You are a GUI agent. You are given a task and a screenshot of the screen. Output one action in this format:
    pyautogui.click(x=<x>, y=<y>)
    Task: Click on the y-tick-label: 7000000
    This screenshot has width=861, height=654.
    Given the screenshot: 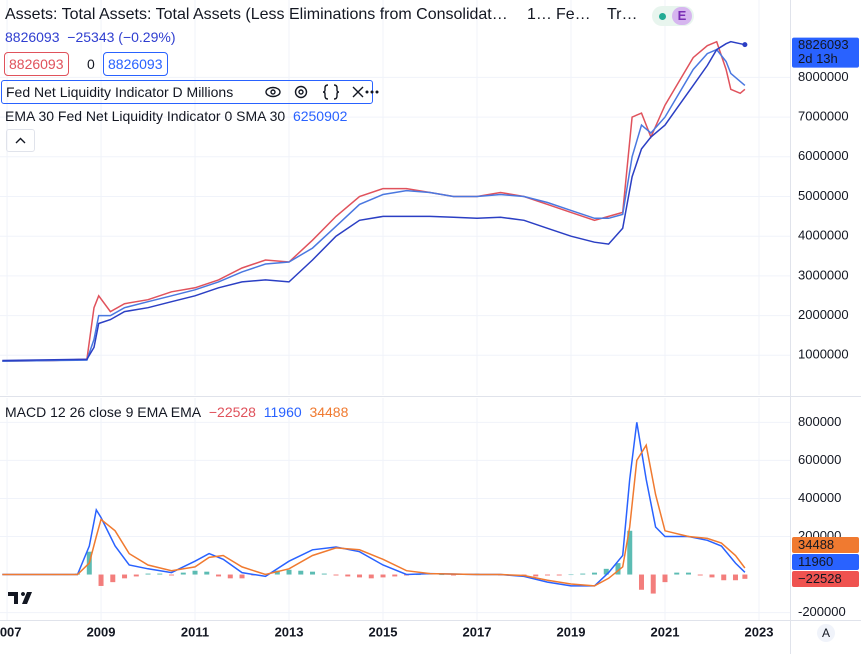 What is the action you would take?
    pyautogui.click(x=823, y=116)
    